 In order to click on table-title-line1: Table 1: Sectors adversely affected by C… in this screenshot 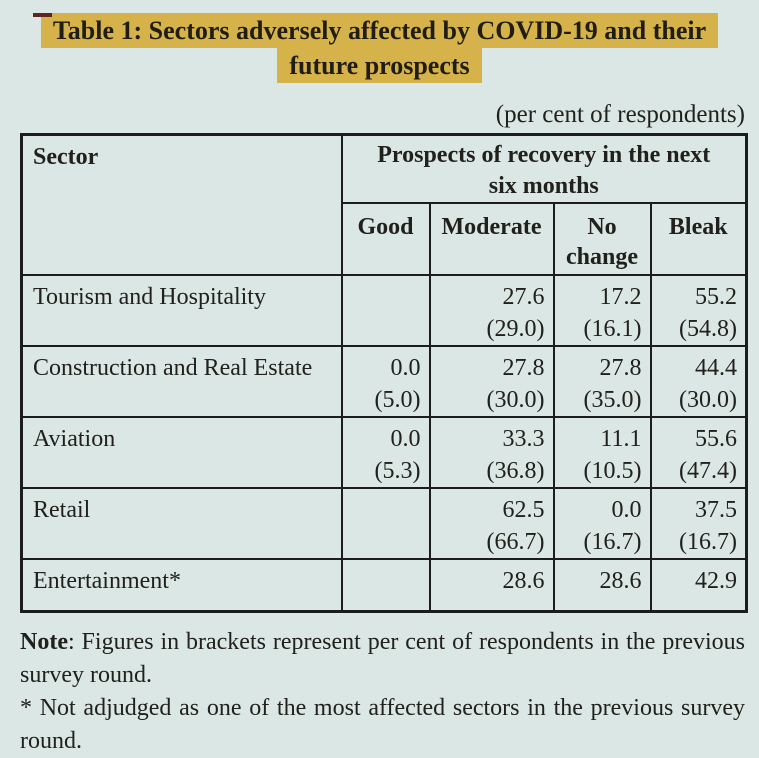, I will do `click(379, 30)`.